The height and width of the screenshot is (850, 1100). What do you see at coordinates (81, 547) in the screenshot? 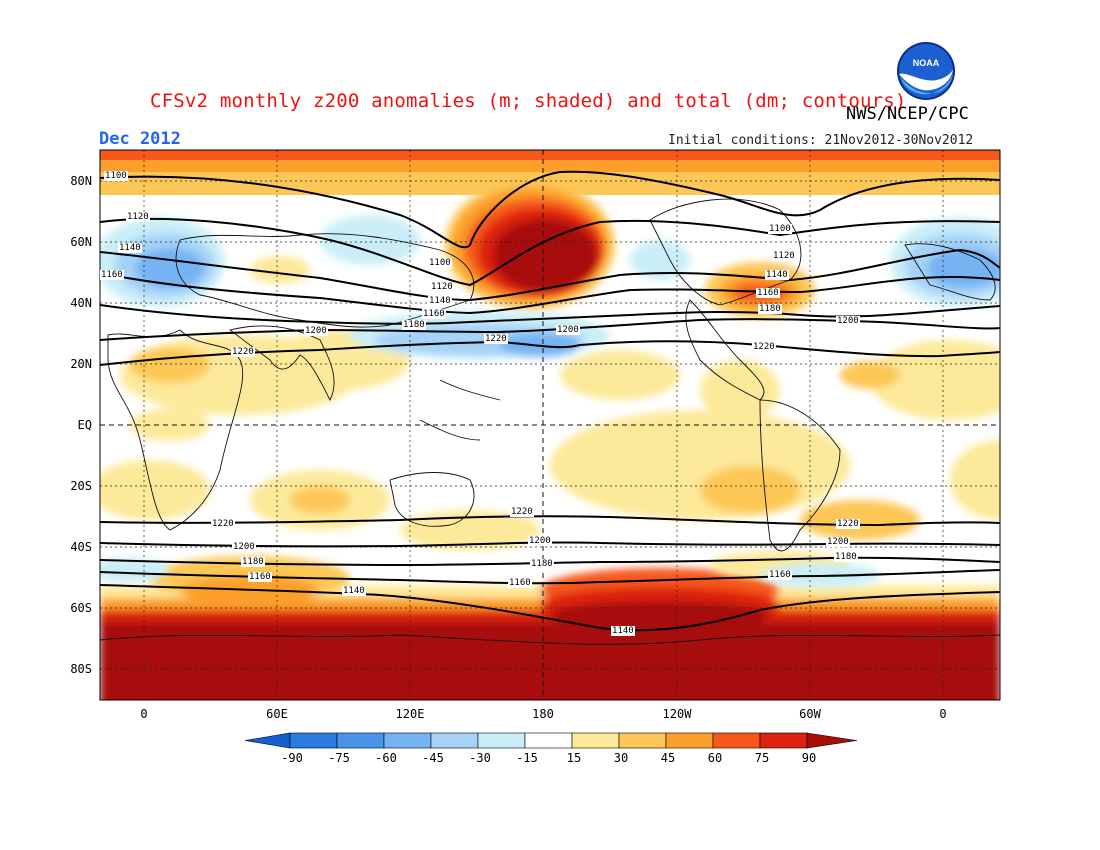
I see `lat-label: 40S` at bounding box center [81, 547].